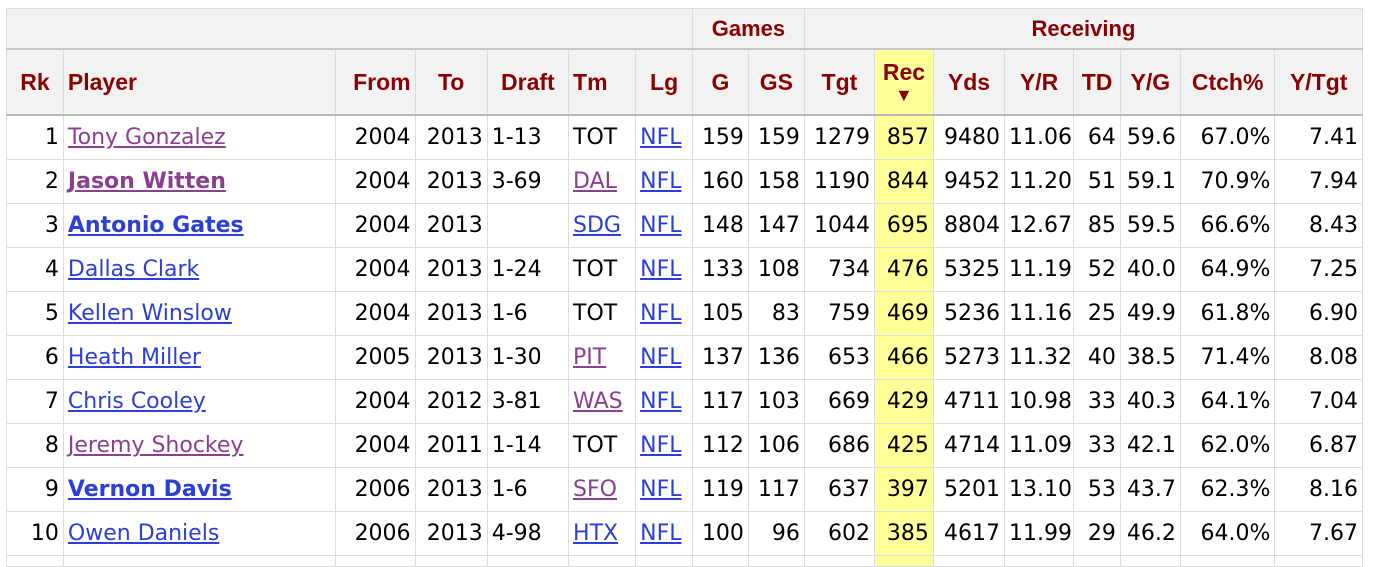  What do you see at coordinates (1097, 82) in the screenshot?
I see `col-header-td: TD` at bounding box center [1097, 82].